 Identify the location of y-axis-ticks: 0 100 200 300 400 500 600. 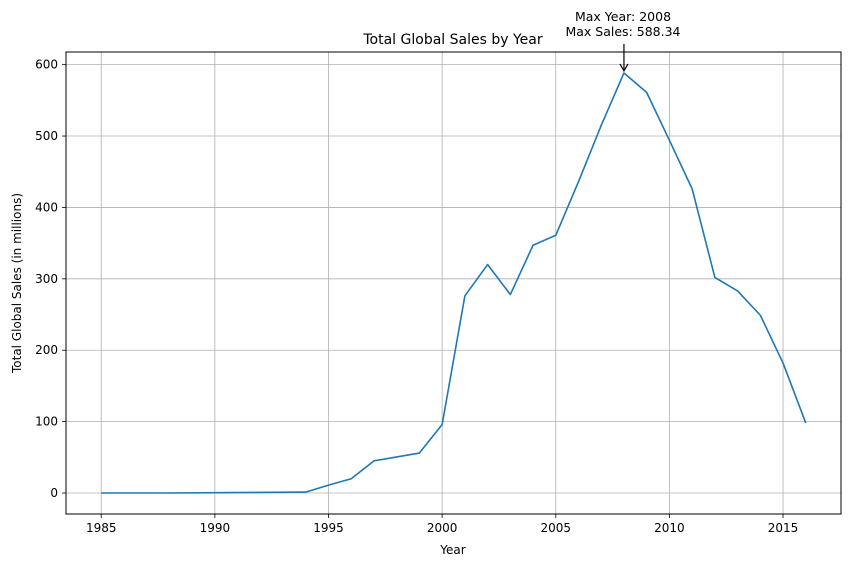
(50, 279).